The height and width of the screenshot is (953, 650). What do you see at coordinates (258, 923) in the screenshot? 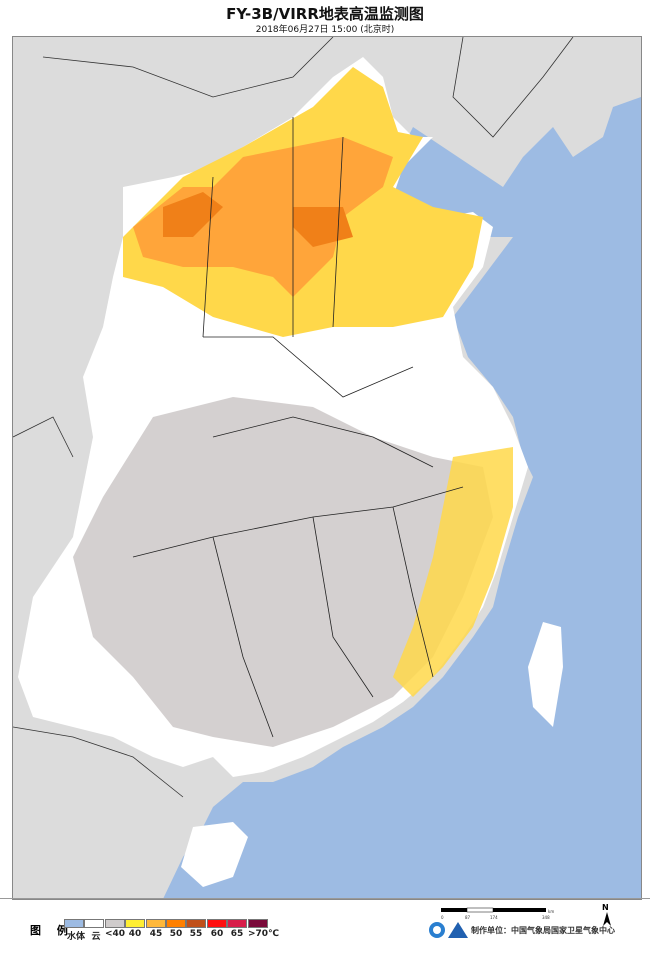
I see `legend-swatch-gt70` at bounding box center [258, 923].